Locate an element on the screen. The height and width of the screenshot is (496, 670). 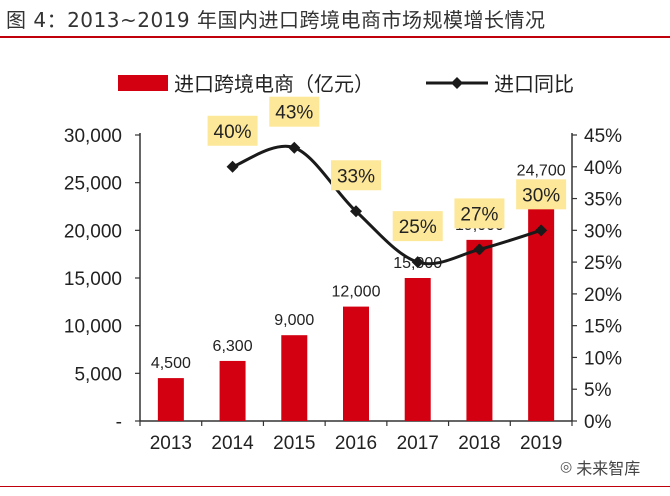
y-left-tick-label: 5,000 is located at coordinates (98, 374).